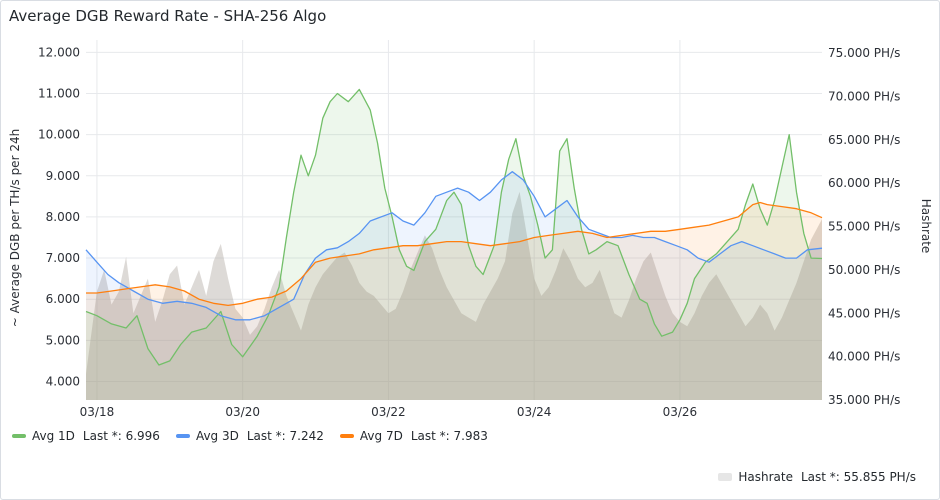 This screenshot has height=500, width=940. Describe the element at coordinates (680, 412) in the screenshot. I see `x-tick-label: 03/26` at that location.